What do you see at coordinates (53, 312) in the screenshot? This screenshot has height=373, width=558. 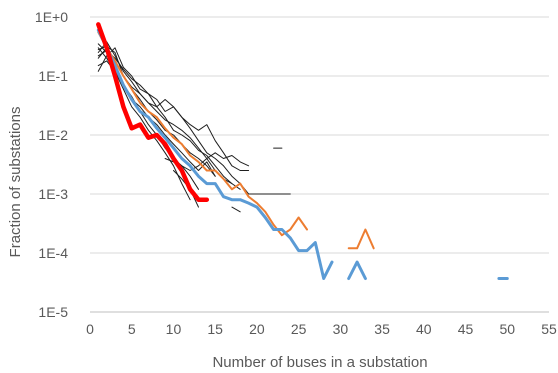 I see `y-tick-label: 1E-5` at bounding box center [53, 312].